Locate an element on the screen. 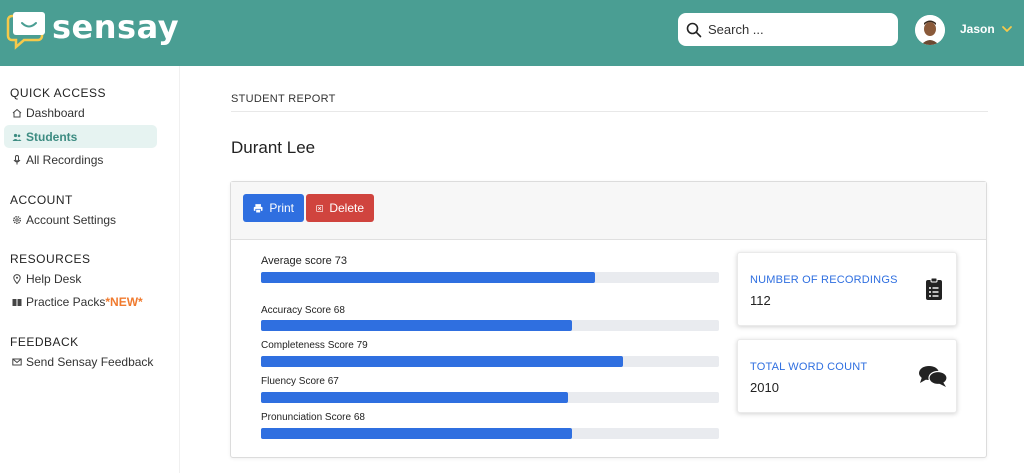 The width and height of the screenshot is (1024, 473). score-label: Fluency Score 67 is located at coordinates (300, 381).